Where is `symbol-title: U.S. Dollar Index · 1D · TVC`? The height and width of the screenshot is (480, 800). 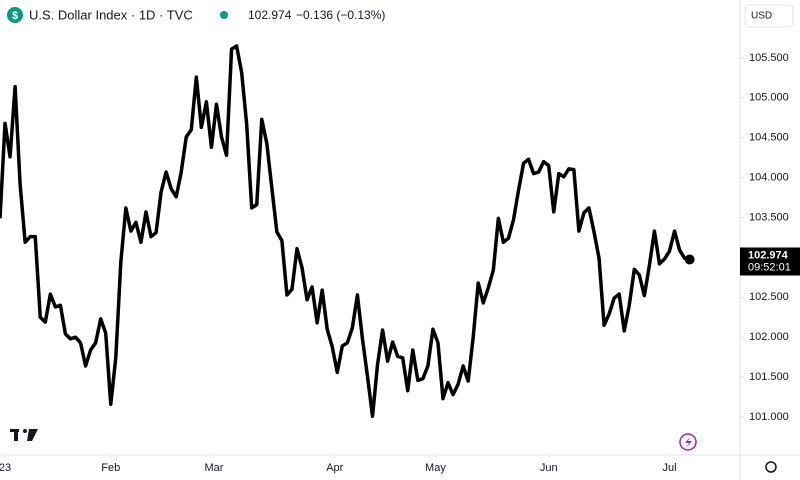
symbol-title: U.S. Dollar Index · 1D · TVC is located at coordinates (111, 14).